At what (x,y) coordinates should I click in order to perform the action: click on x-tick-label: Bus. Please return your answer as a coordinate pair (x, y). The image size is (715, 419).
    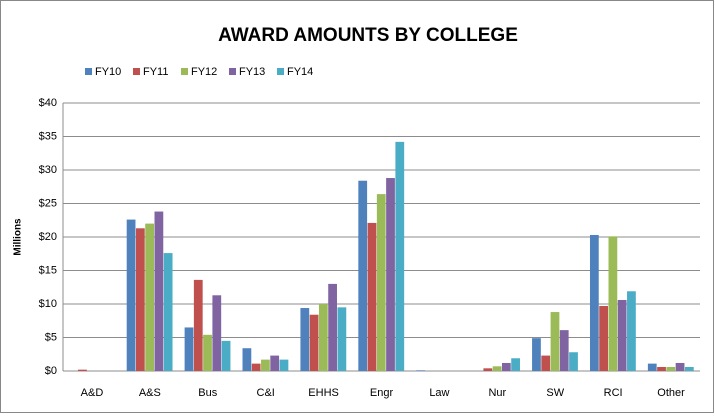
    Looking at the image, I should click on (207, 393).